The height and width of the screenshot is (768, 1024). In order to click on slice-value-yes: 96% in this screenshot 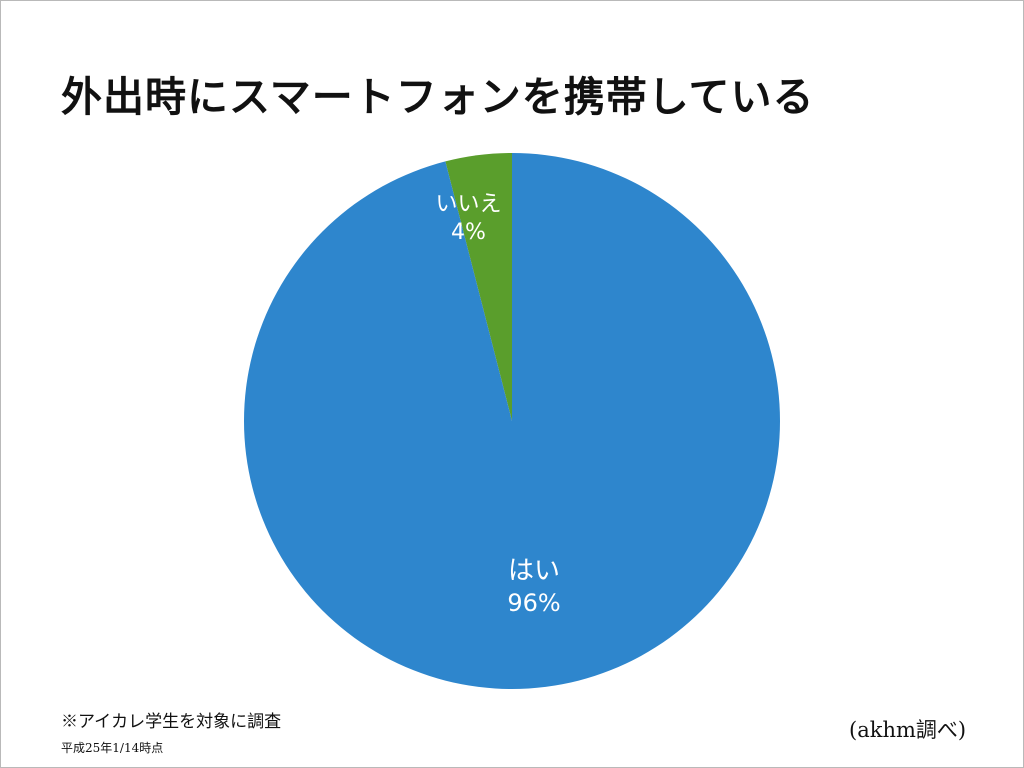, I will do `click(533, 603)`.